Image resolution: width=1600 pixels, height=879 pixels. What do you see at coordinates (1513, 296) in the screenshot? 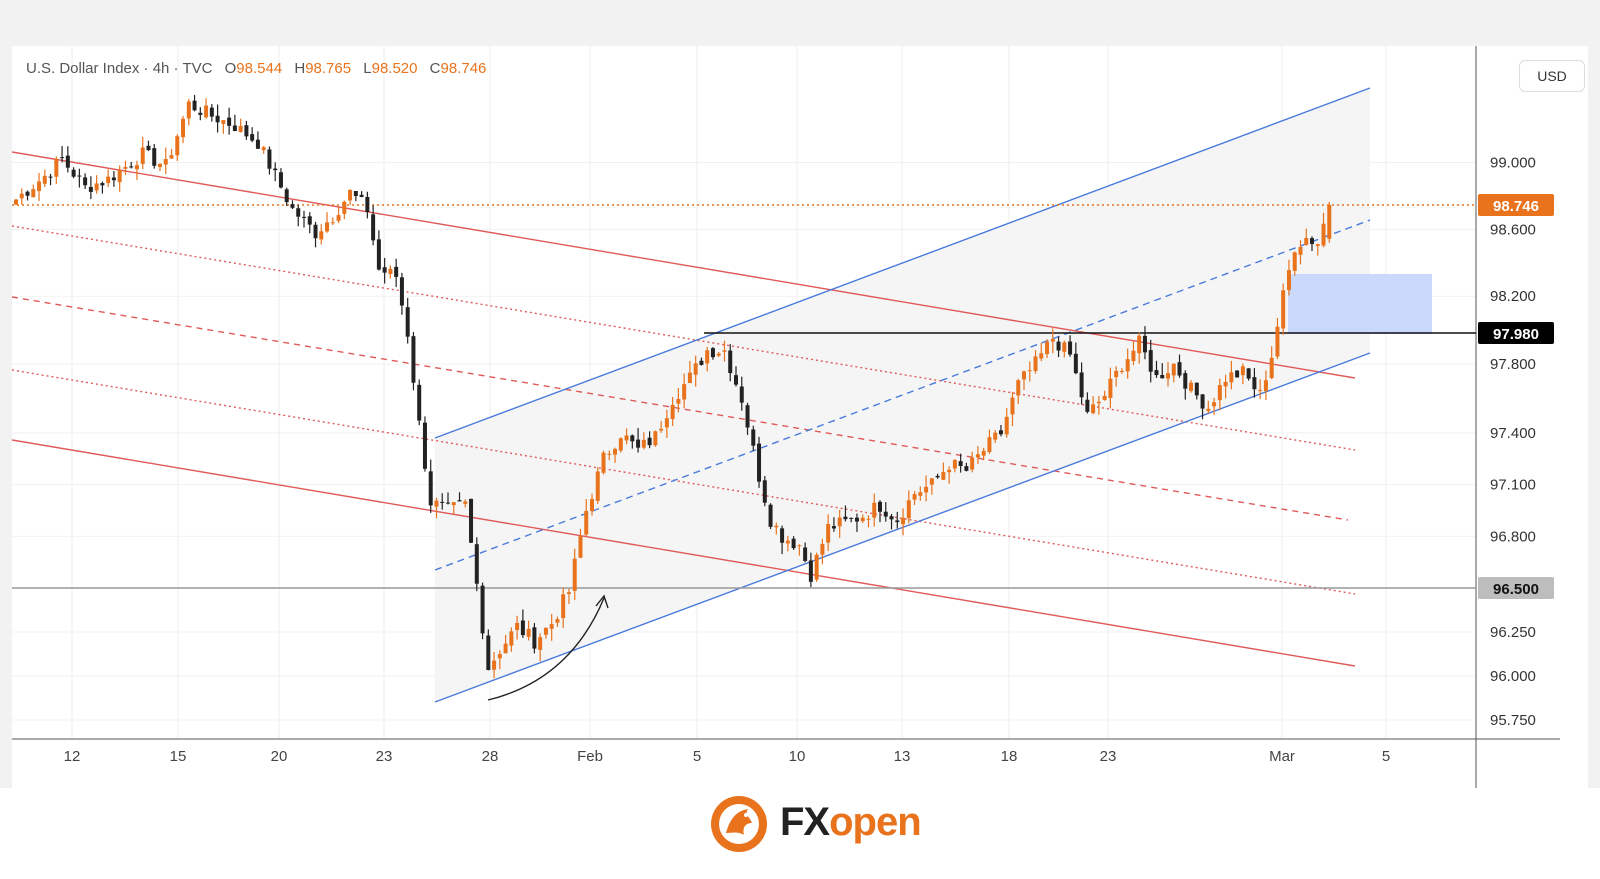
I see `y-tick-label: 98.200` at bounding box center [1513, 296].